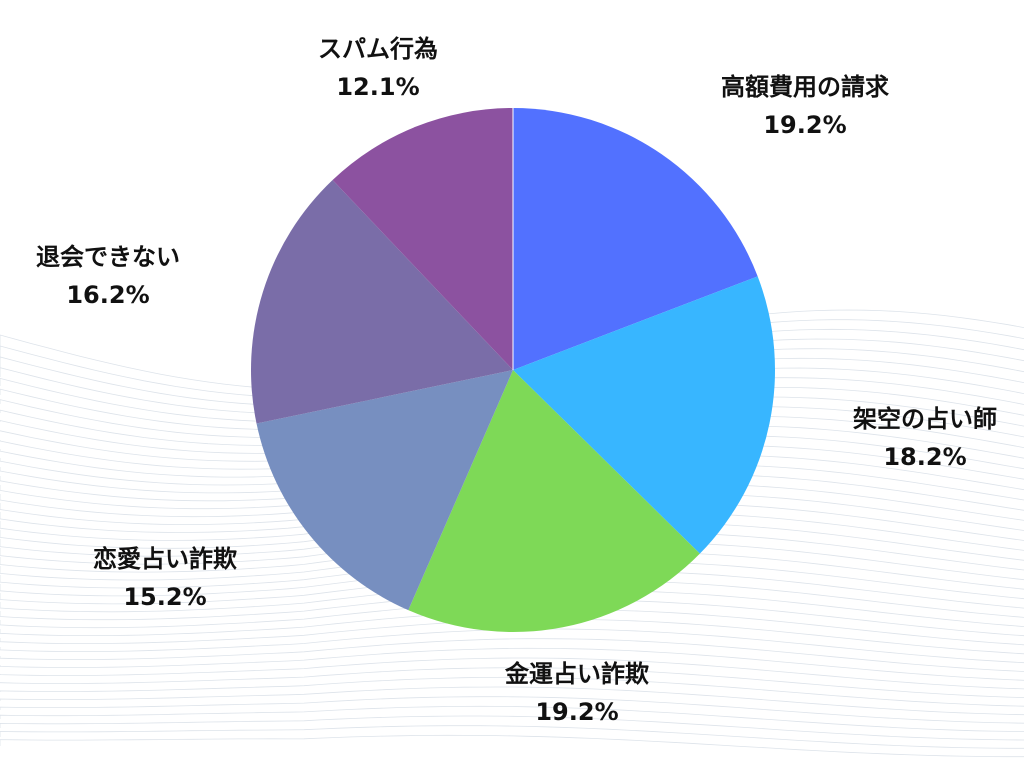 This screenshot has width=1024, height=768. Describe the element at coordinates (577, 674) in the screenshot. I see `slice-label: 金運占い詐欺` at that location.